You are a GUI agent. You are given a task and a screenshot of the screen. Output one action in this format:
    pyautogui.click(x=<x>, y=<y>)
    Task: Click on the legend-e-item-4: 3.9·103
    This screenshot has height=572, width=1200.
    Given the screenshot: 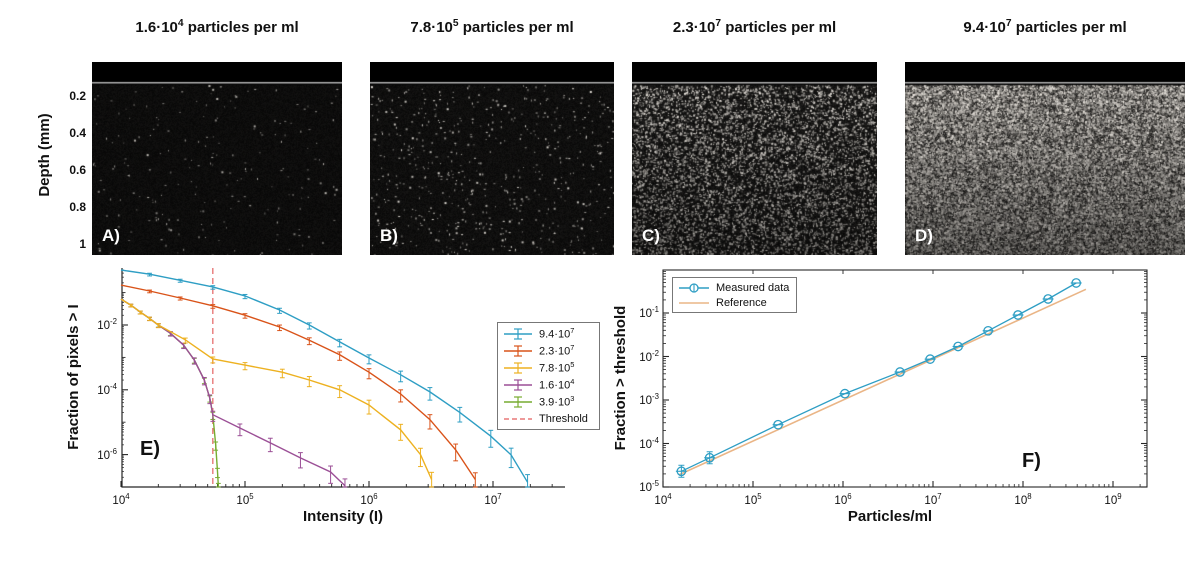 What is the action you would take?
    pyautogui.click(x=548, y=401)
    